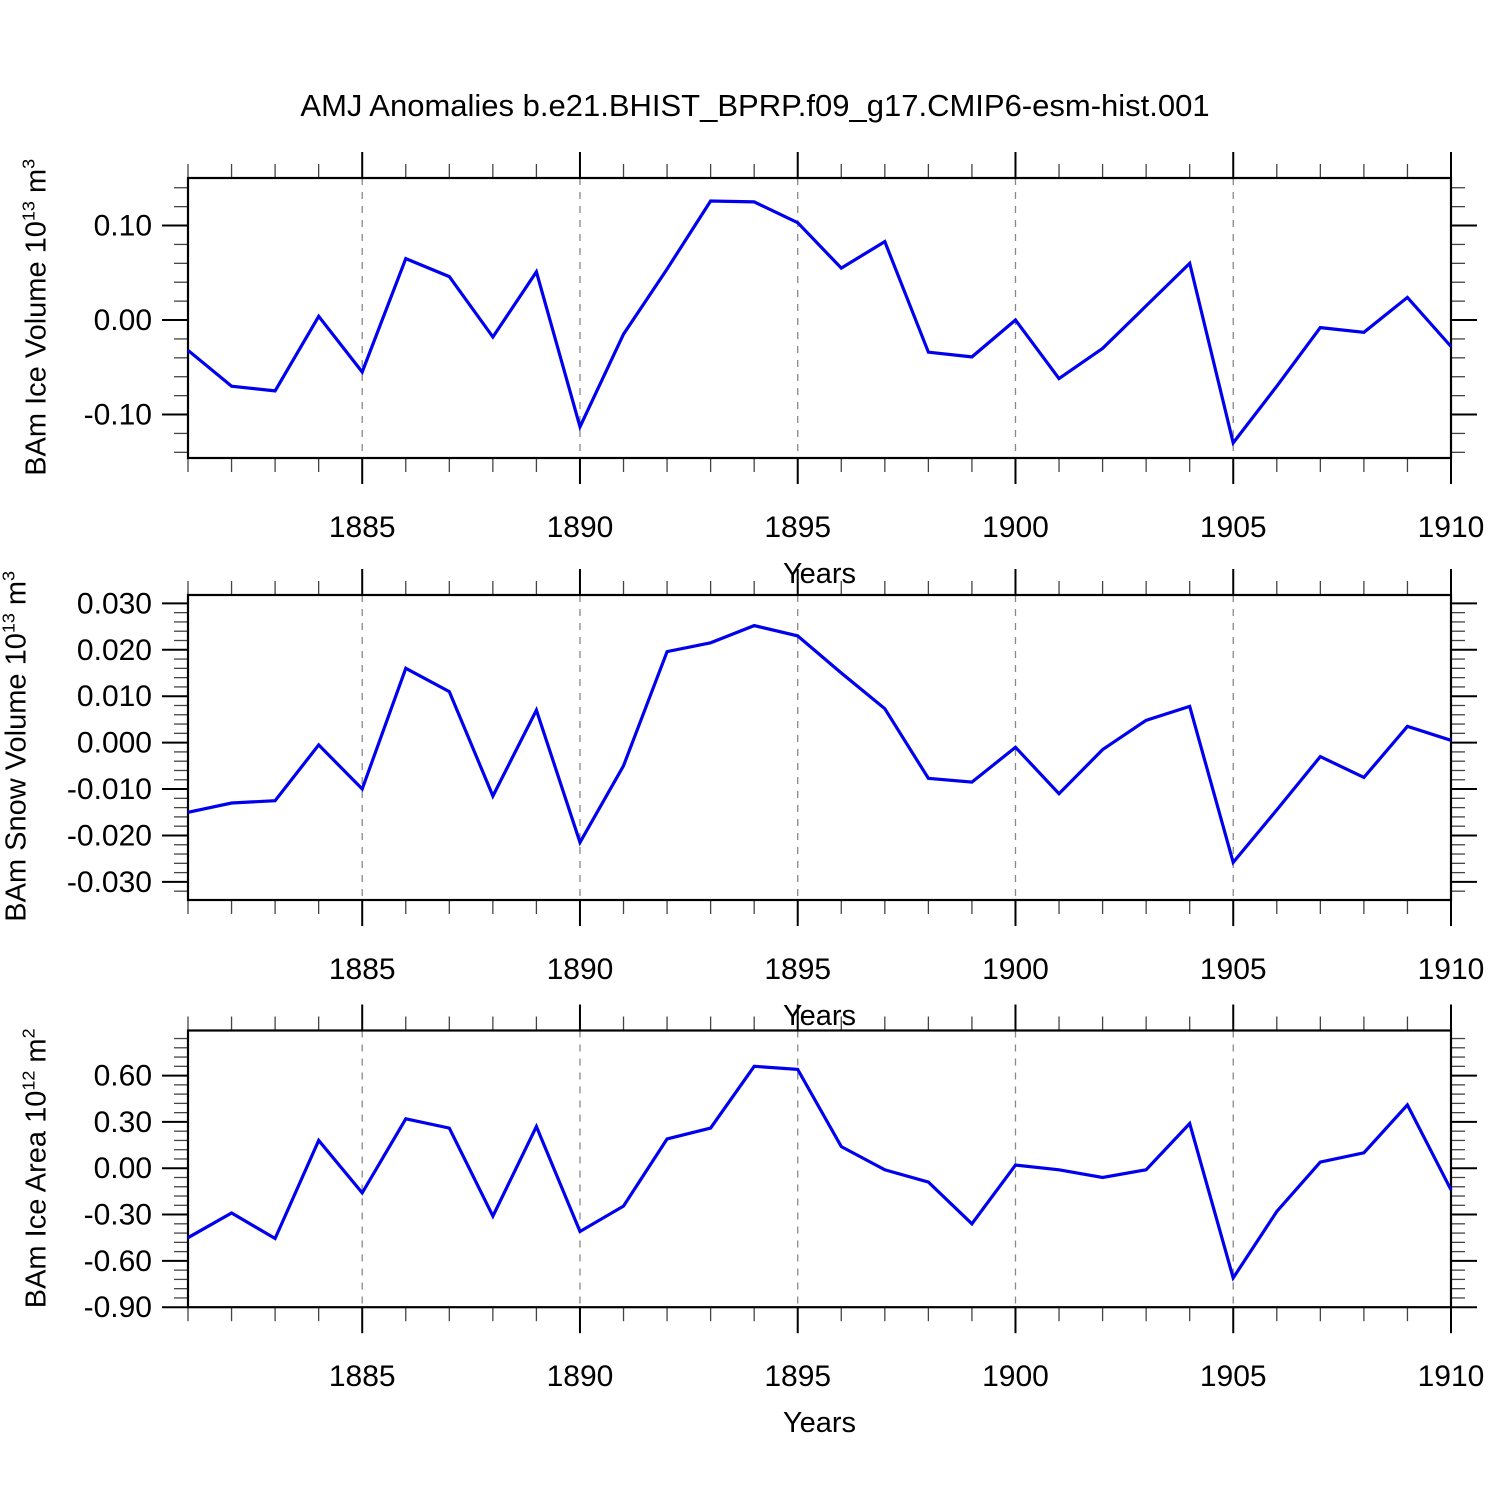  Describe the element at coordinates (118, 1261) in the screenshot. I see `y-tick-label: -0.60` at that location.